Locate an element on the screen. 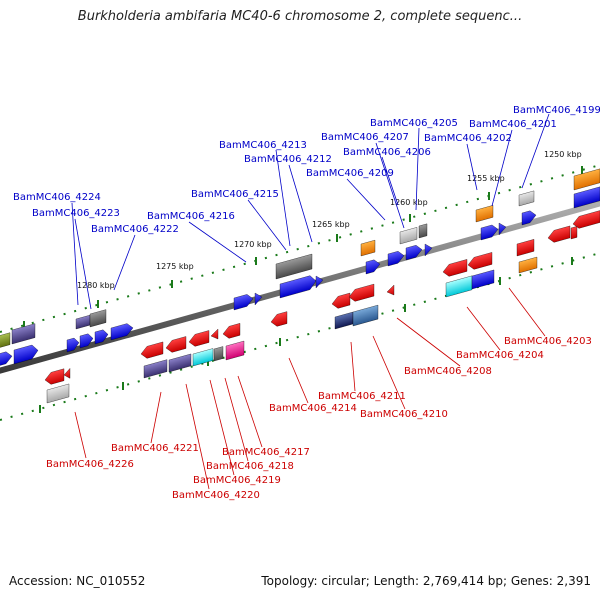 The width and height of the screenshot is (600, 600). scale-label-1280: 1280 kbp is located at coordinates (96, 285).